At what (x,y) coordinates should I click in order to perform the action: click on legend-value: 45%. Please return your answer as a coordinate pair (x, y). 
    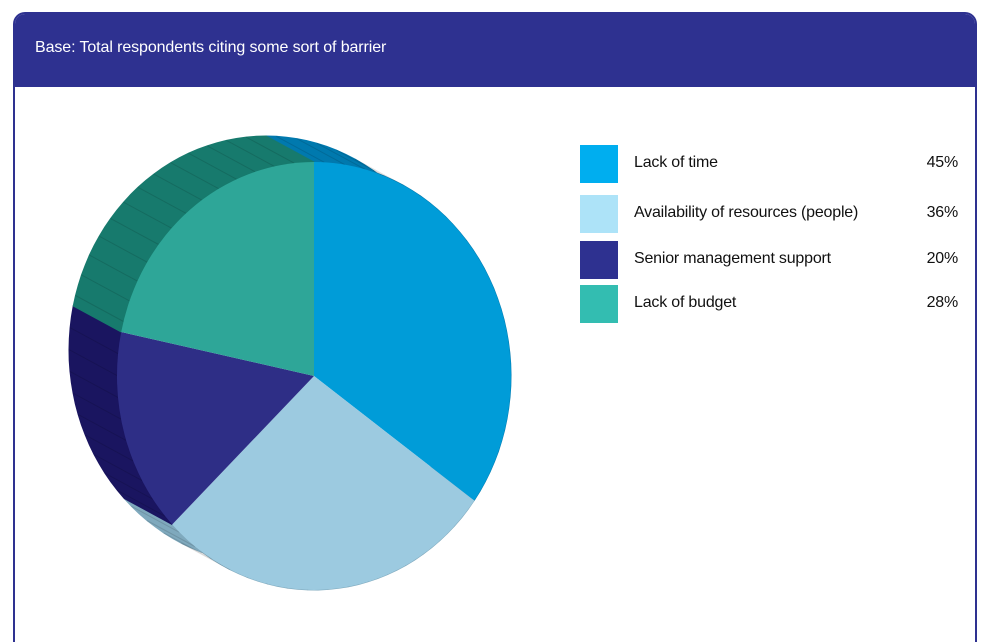
    Looking at the image, I should click on (942, 162).